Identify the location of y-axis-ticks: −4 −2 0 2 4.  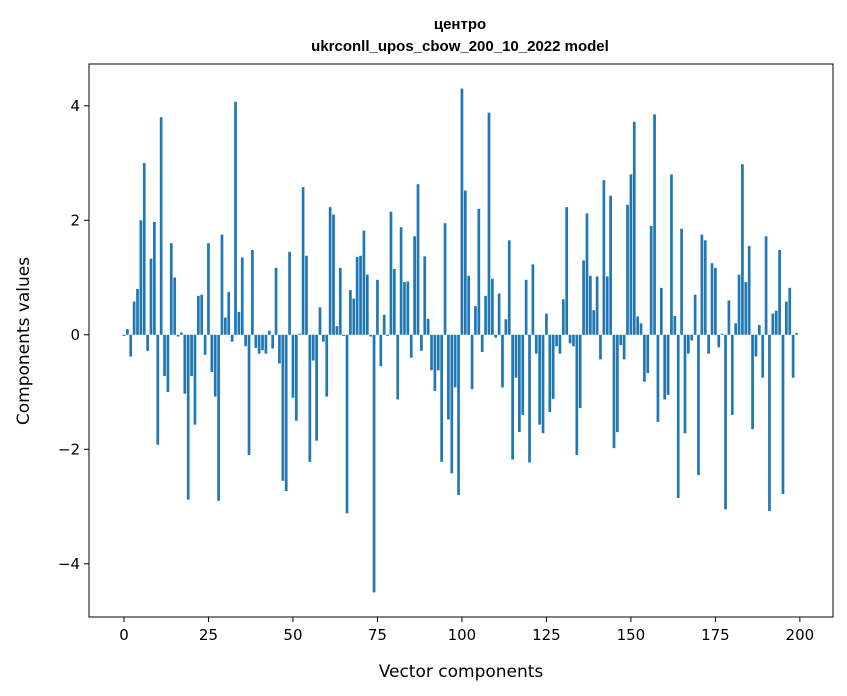
(73, 335).